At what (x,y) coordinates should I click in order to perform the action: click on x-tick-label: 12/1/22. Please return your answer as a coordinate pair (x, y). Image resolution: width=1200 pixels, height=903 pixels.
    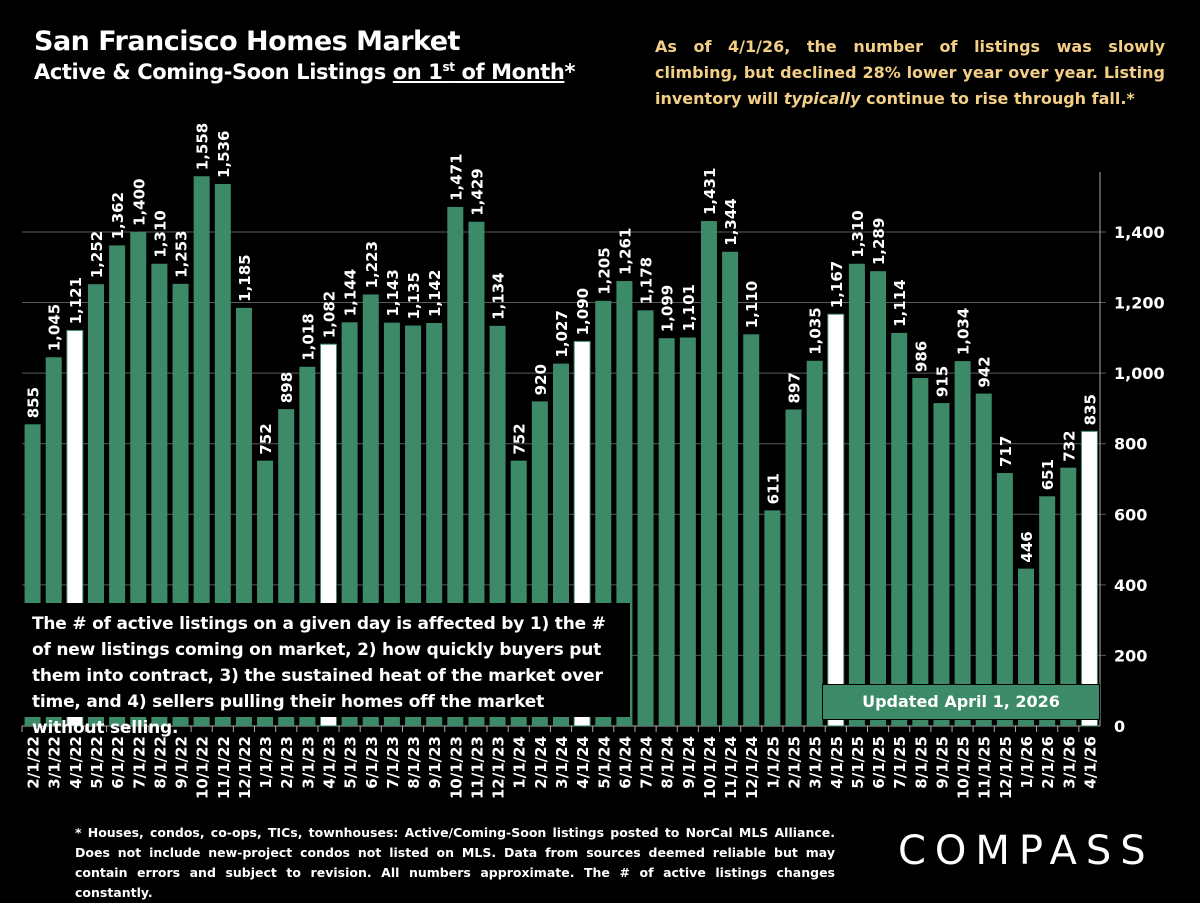
    Looking at the image, I should click on (245, 767).